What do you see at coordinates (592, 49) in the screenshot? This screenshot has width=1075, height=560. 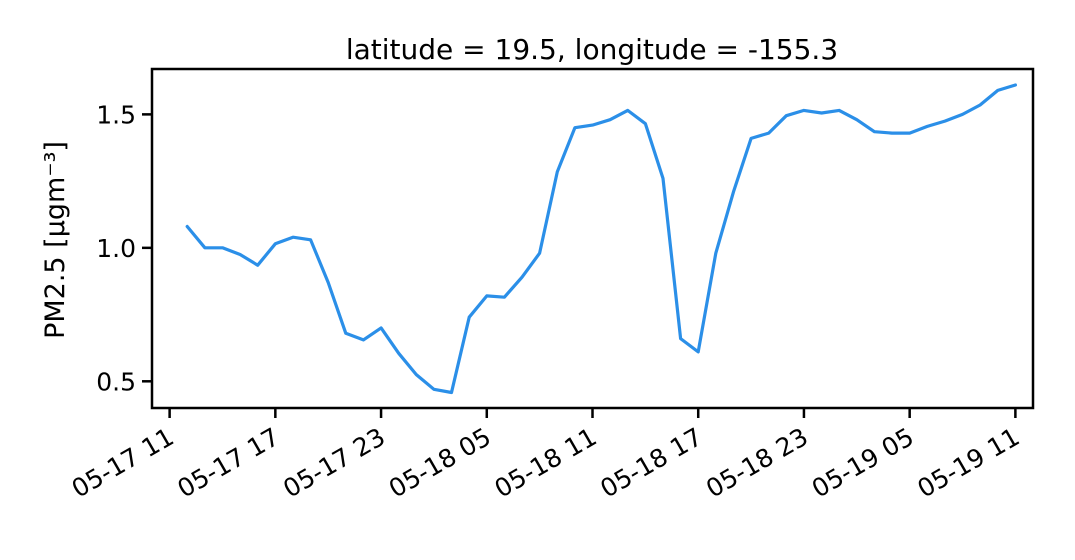 I see `chart-title: latitude = 19.5, longitude = -155.3` at bounding box center [592, 49].